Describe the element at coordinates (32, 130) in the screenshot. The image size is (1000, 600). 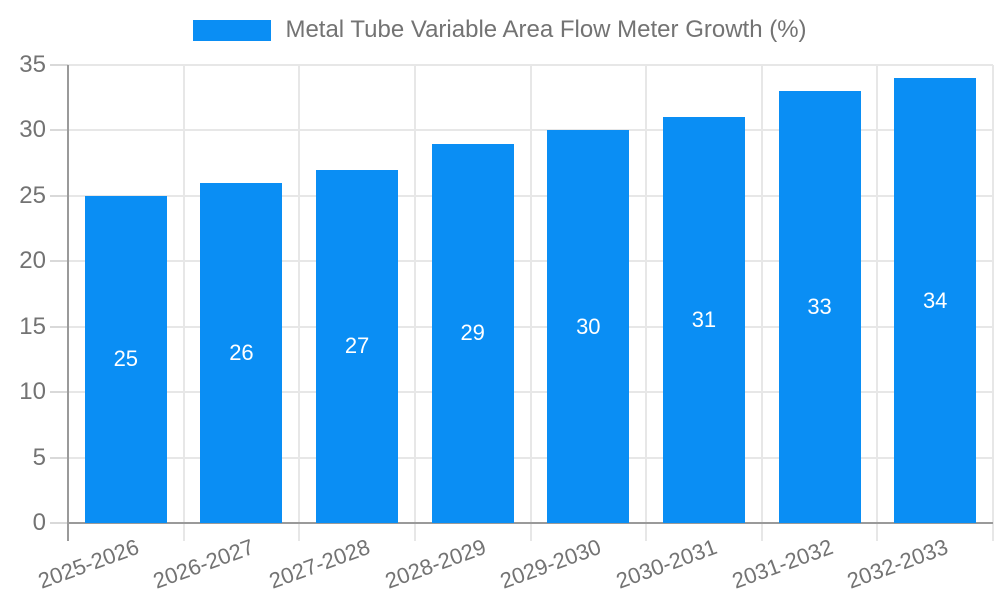
I see `y-tick-label: 30` at that location.